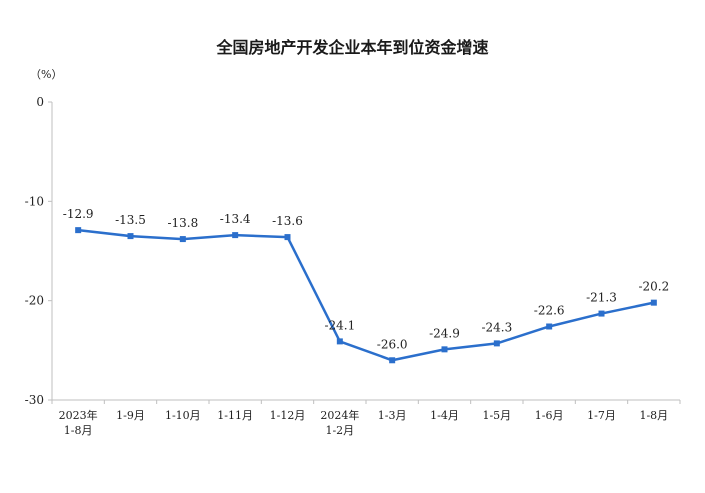 This screenshot has width=705, height=493. What do you see at coordinates (235, 219) in the screenshot?
I see `data-label: -13.4` at bounding box center [235, 219].